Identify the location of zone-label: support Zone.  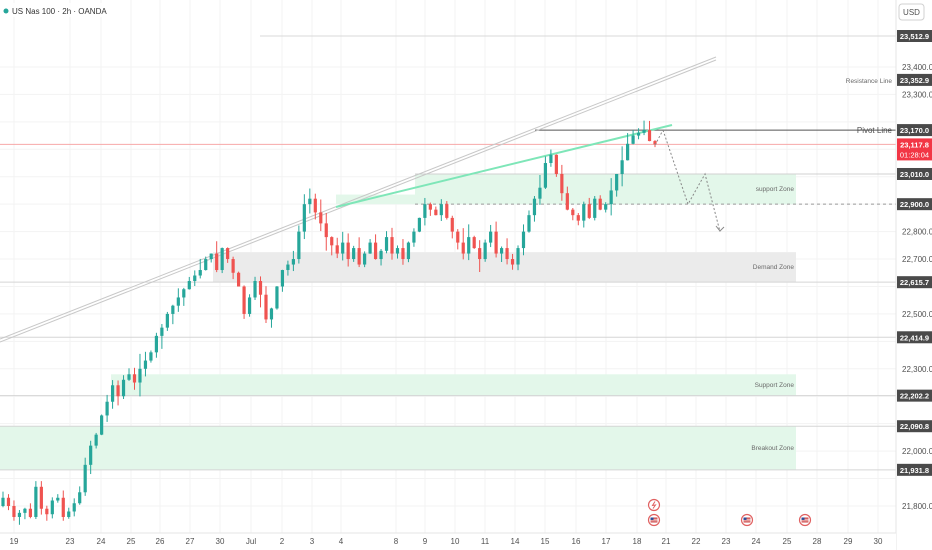
(775, 189).